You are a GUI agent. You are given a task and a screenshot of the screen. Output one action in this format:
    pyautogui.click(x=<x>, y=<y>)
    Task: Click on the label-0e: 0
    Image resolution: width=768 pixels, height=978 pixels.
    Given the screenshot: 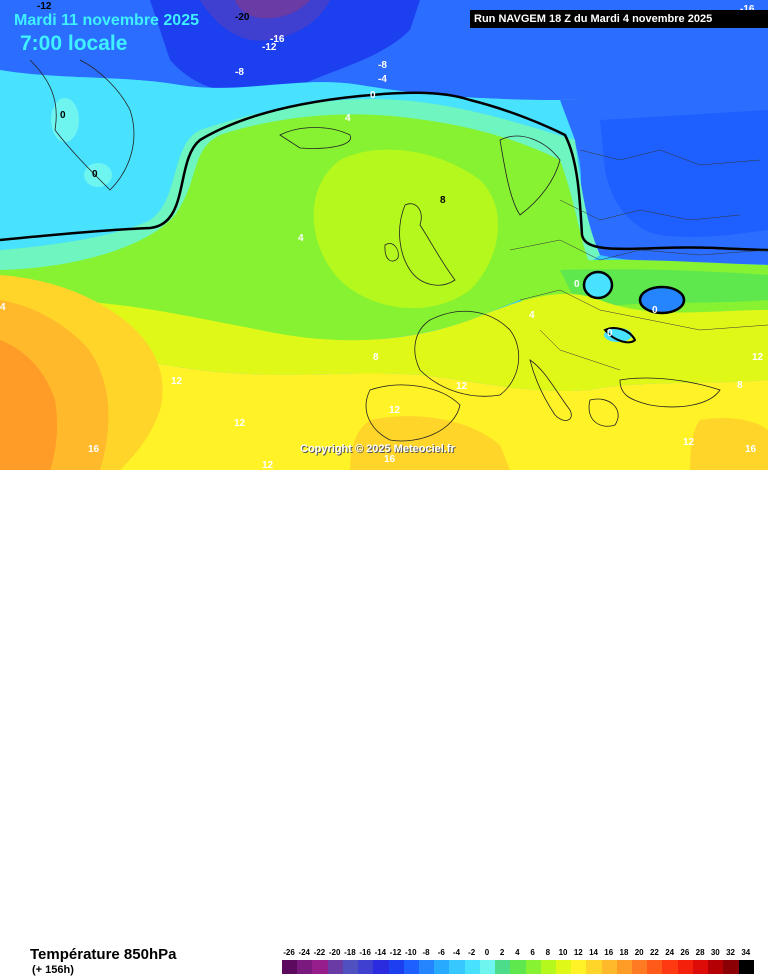 What is the action you would take?
    pyautogui.click(x=610, y=333)
    